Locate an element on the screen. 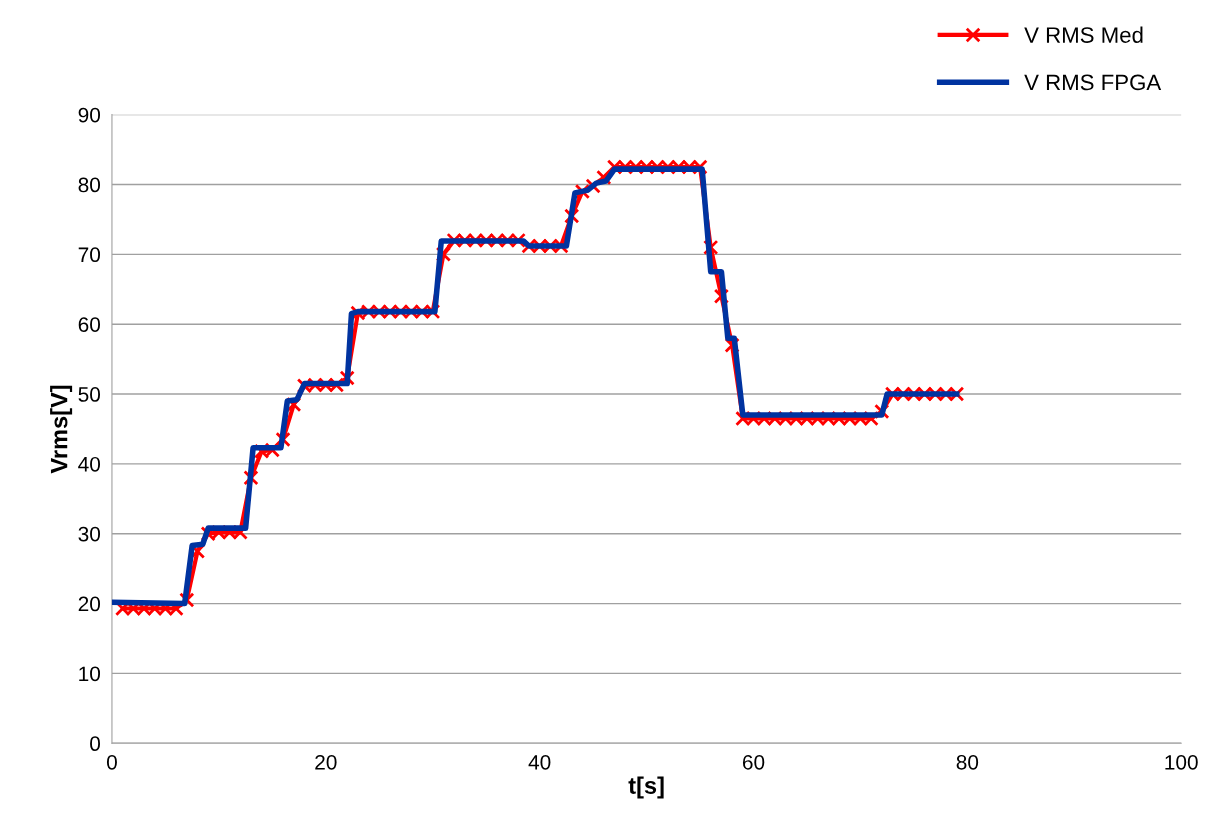 This screenshot has width=1209, height=837. y-axis-title: Vrms[V] is located at coordinates (61, 429).